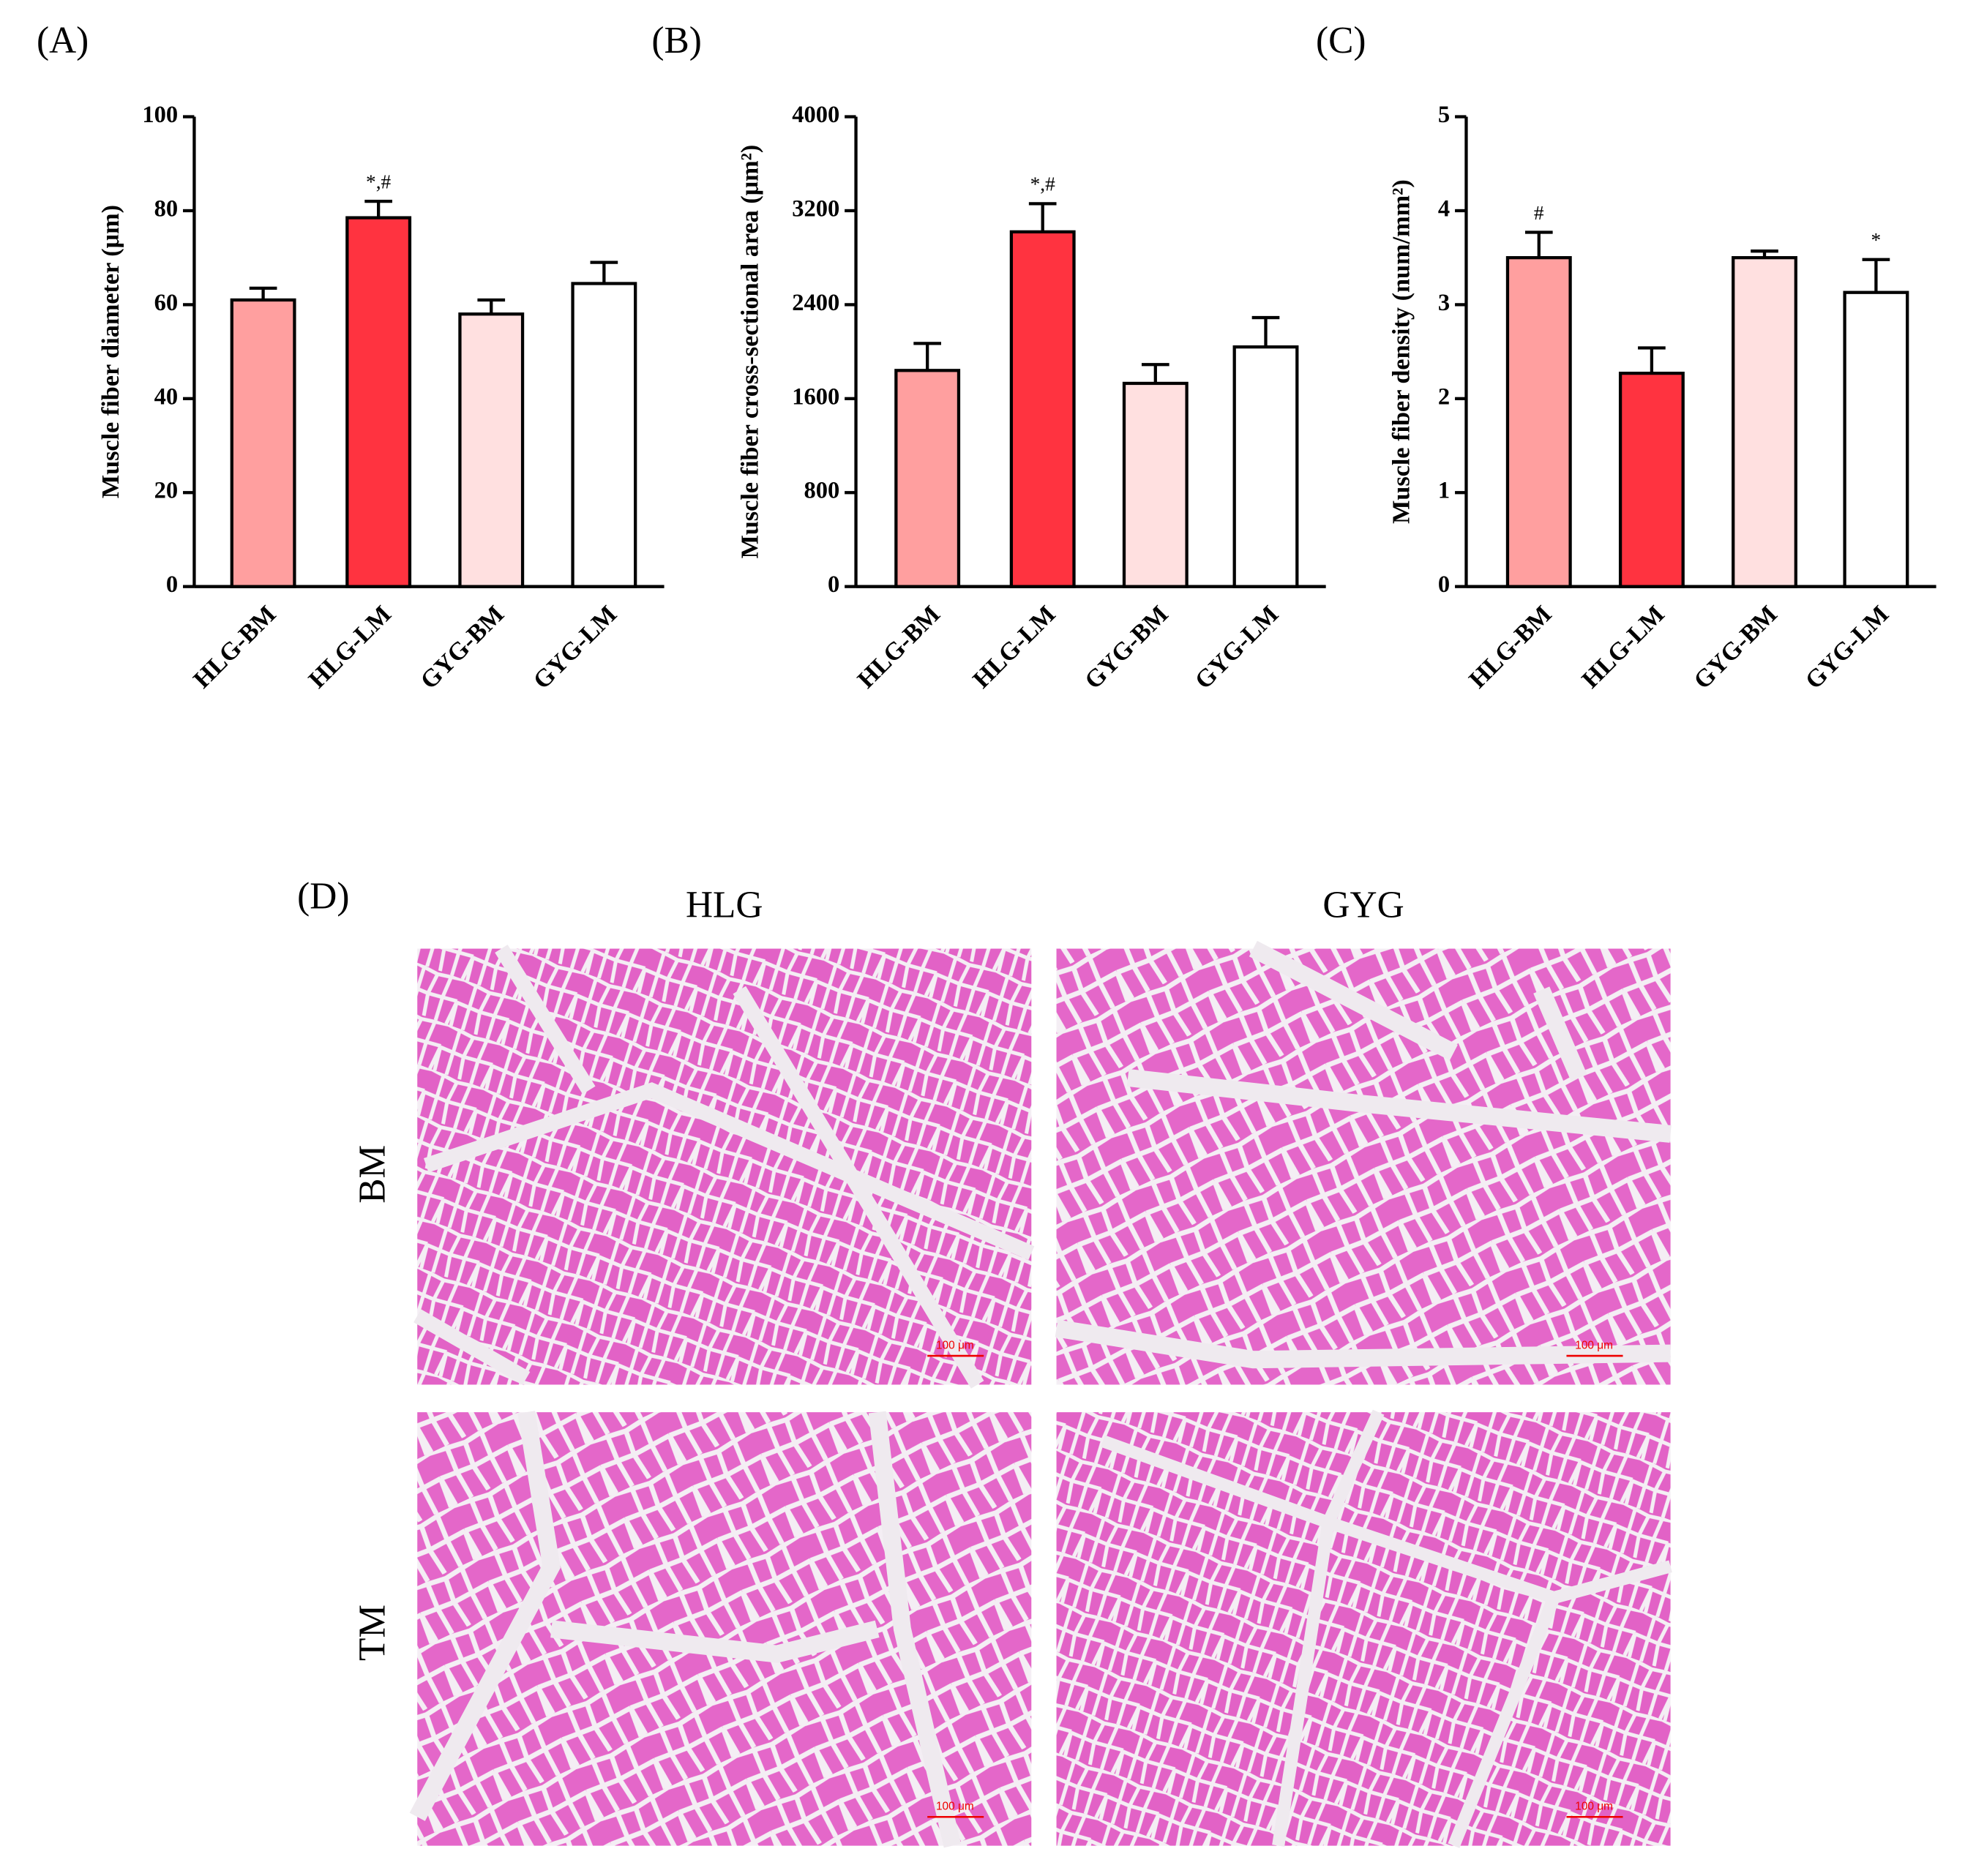  Describe the element at coordinates (63, 40) in the screenshot. I see `panel-label: (A)` at that location.